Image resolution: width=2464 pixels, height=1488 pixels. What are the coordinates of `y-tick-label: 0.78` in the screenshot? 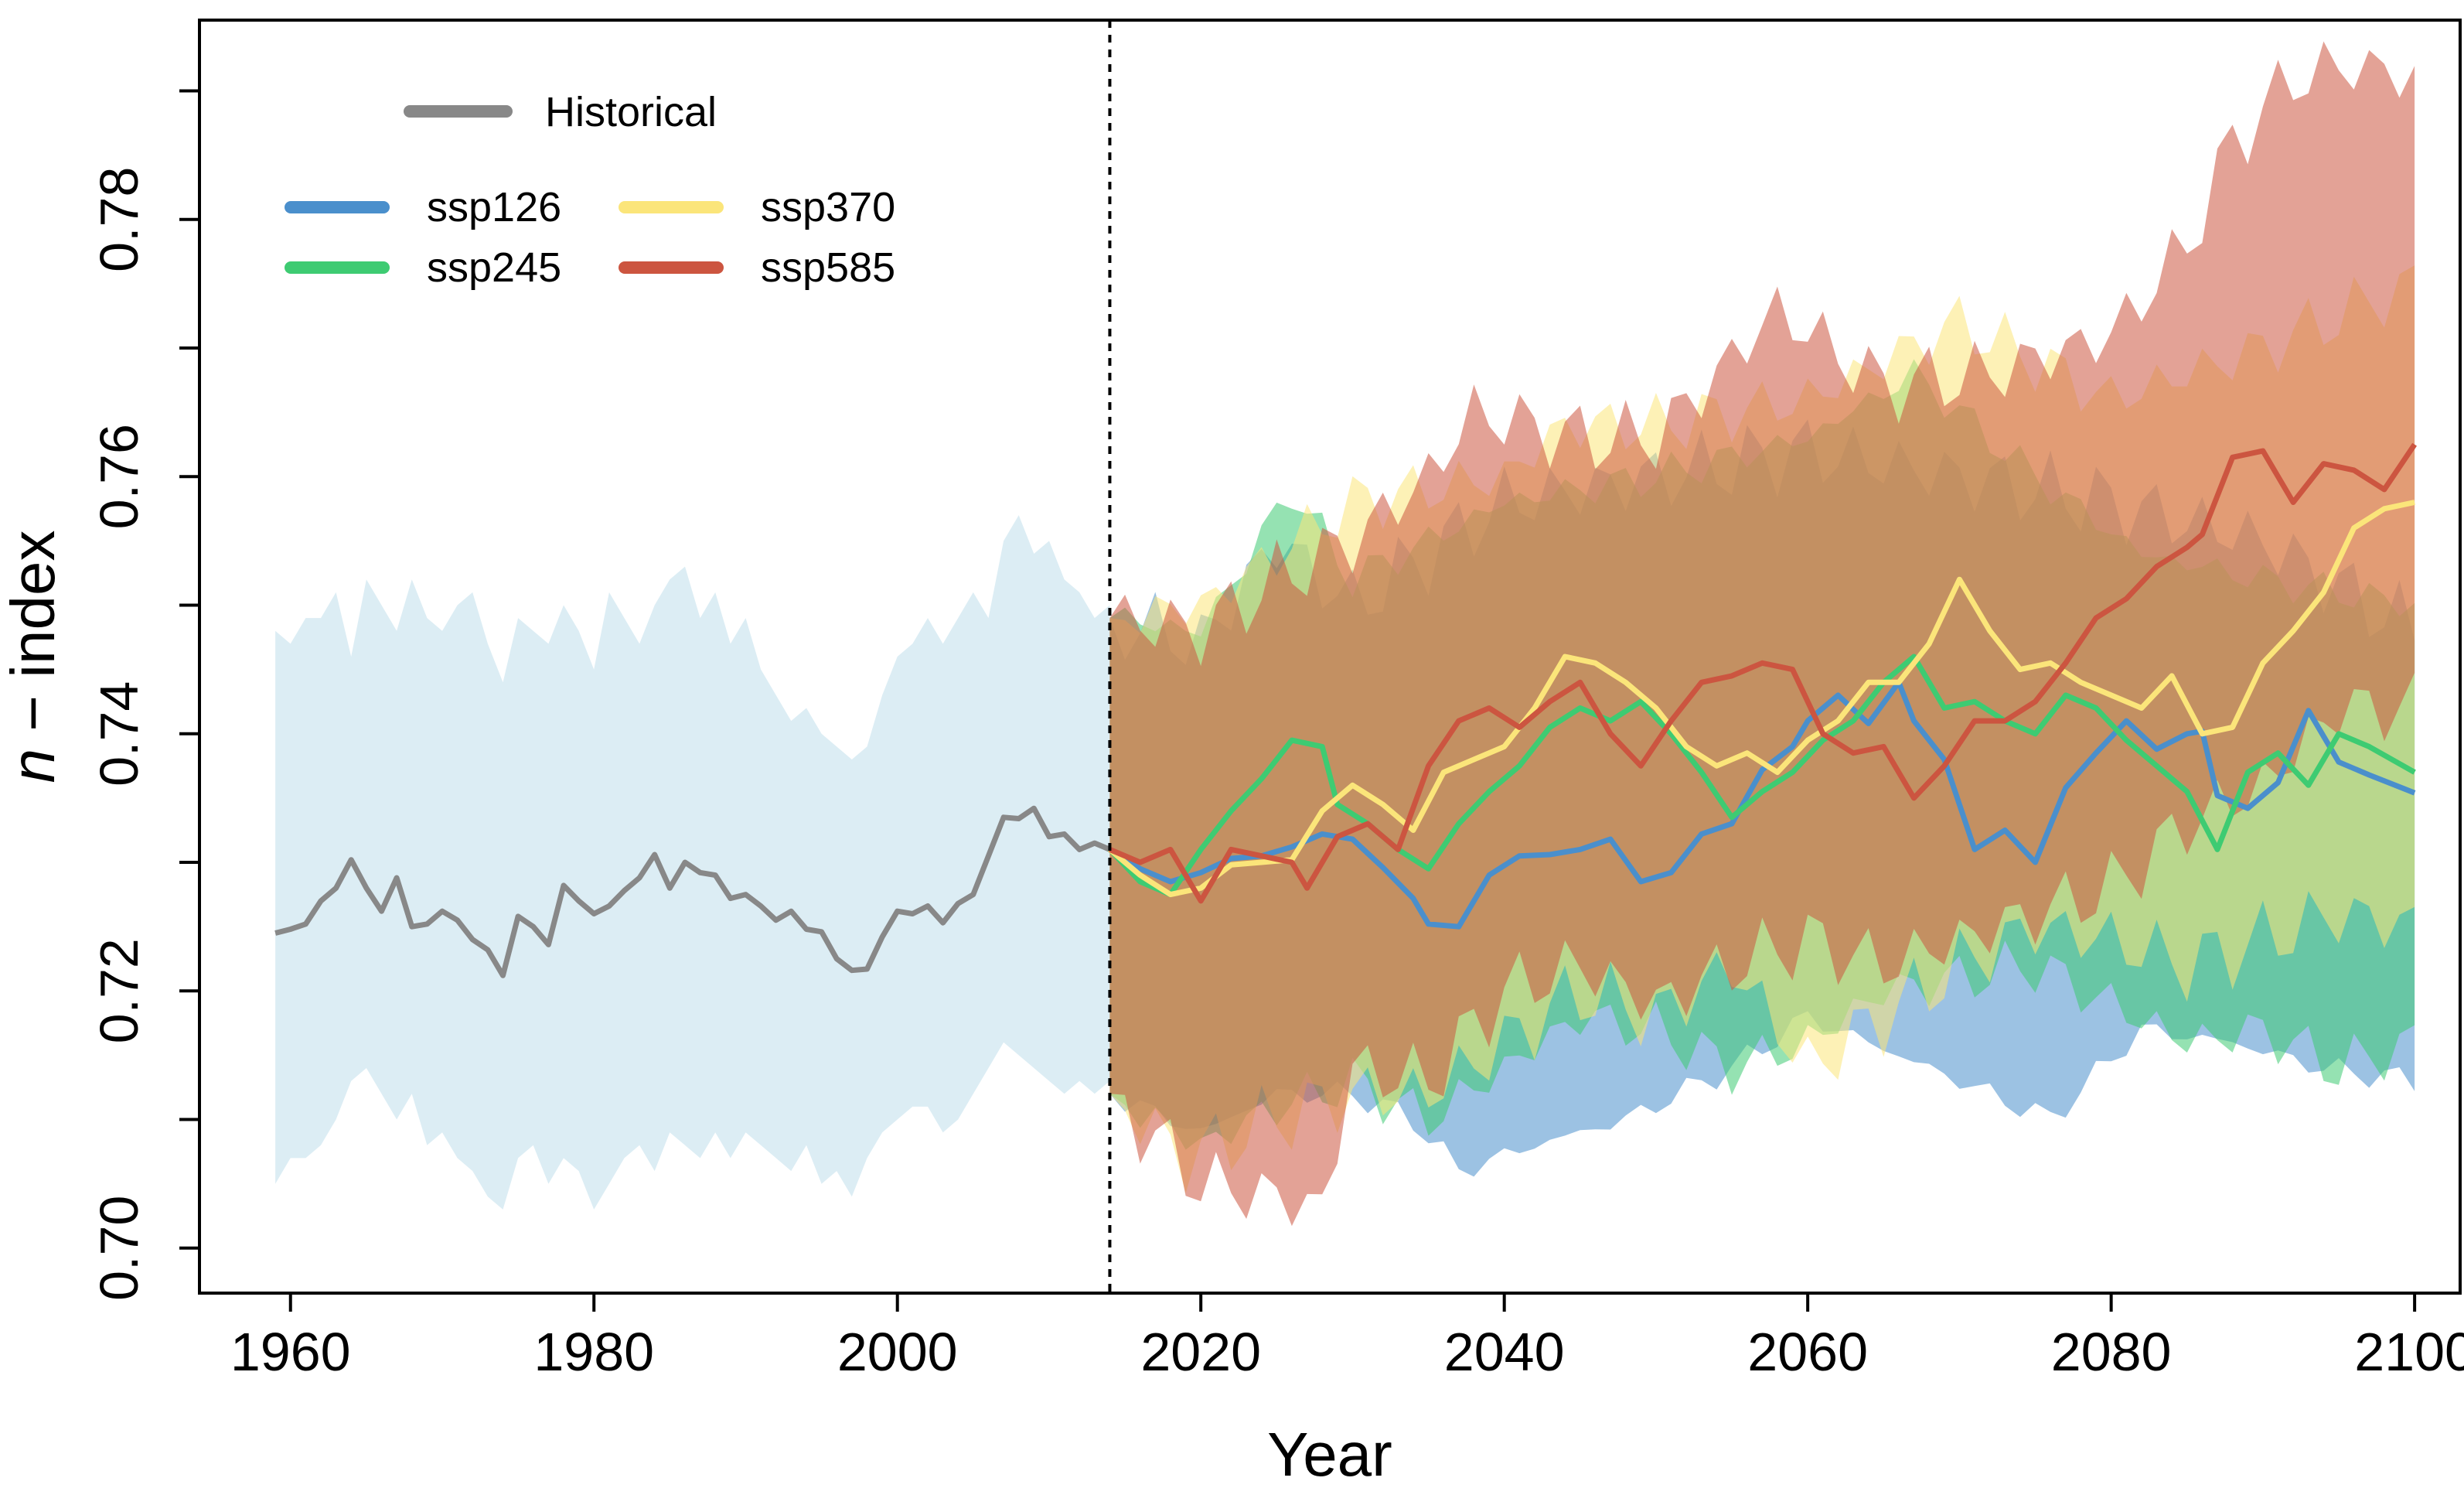 It's located at (119, 219).